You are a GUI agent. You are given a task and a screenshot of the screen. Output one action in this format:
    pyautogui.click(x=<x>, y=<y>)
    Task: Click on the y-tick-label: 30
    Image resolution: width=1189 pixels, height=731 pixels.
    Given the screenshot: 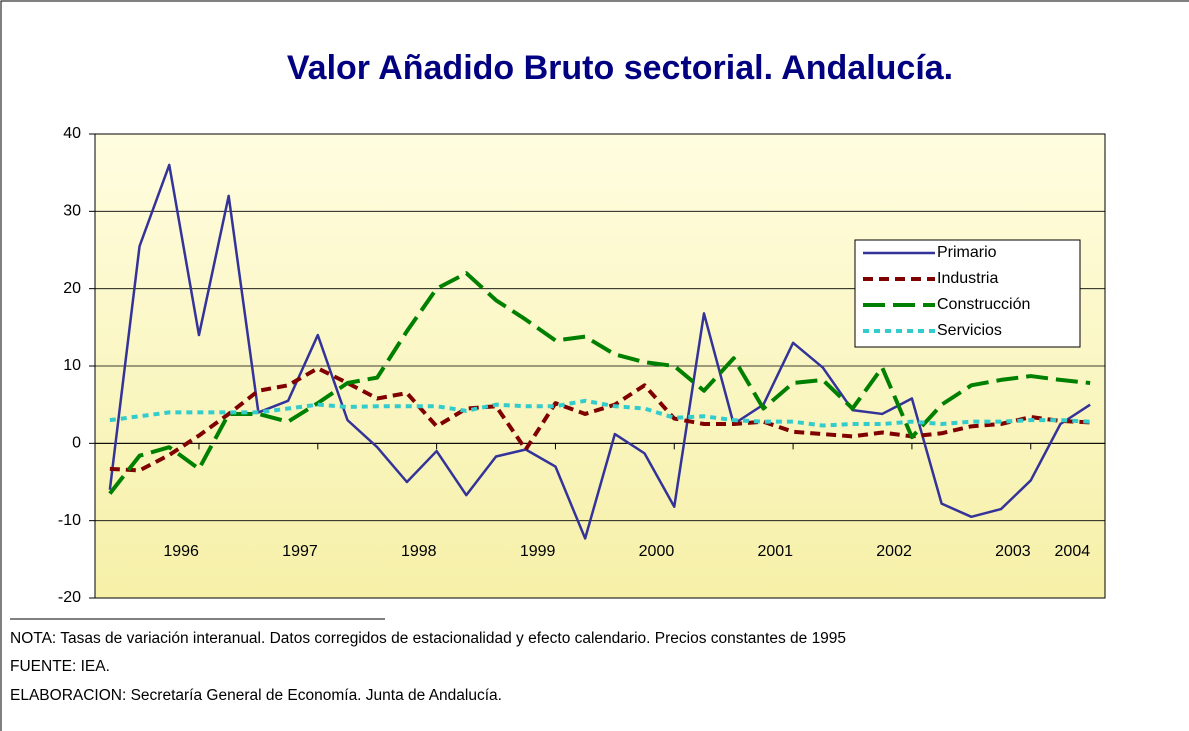 What is the action you would take?
    pyautogui.click(x=72, y=211)
    